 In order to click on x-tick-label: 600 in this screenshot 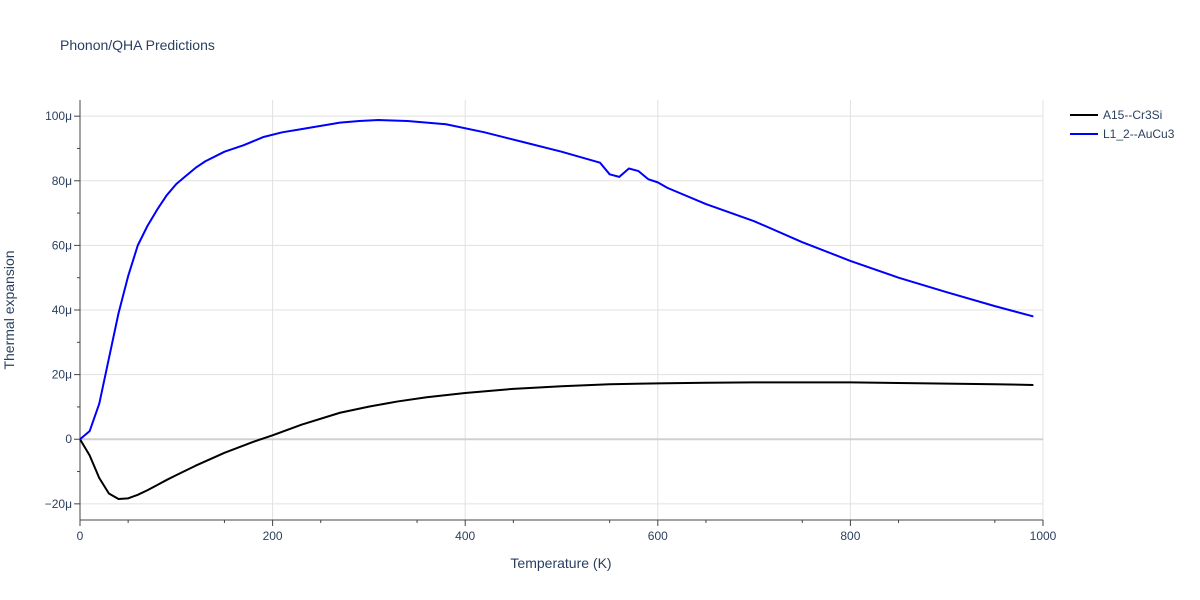, I will do `click(658, 536)`.